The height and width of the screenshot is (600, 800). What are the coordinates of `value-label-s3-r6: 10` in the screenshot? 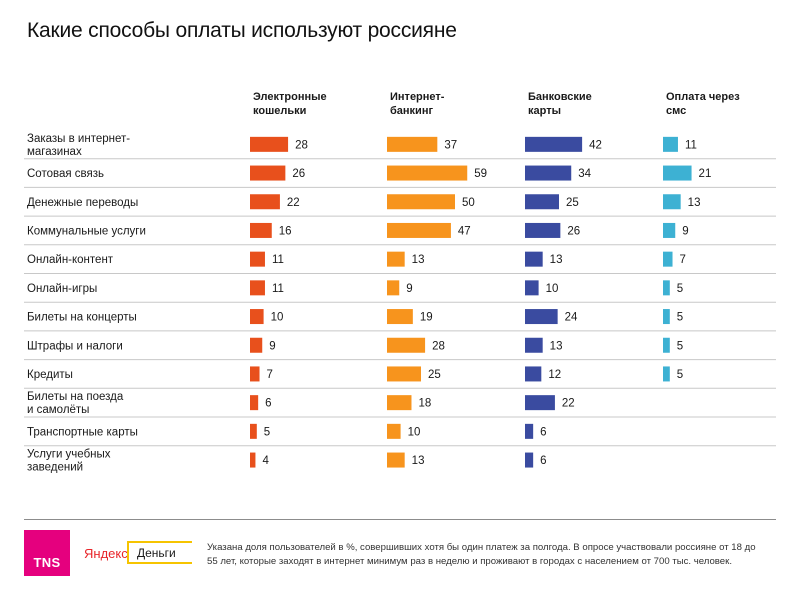 It's located at (552, 289).